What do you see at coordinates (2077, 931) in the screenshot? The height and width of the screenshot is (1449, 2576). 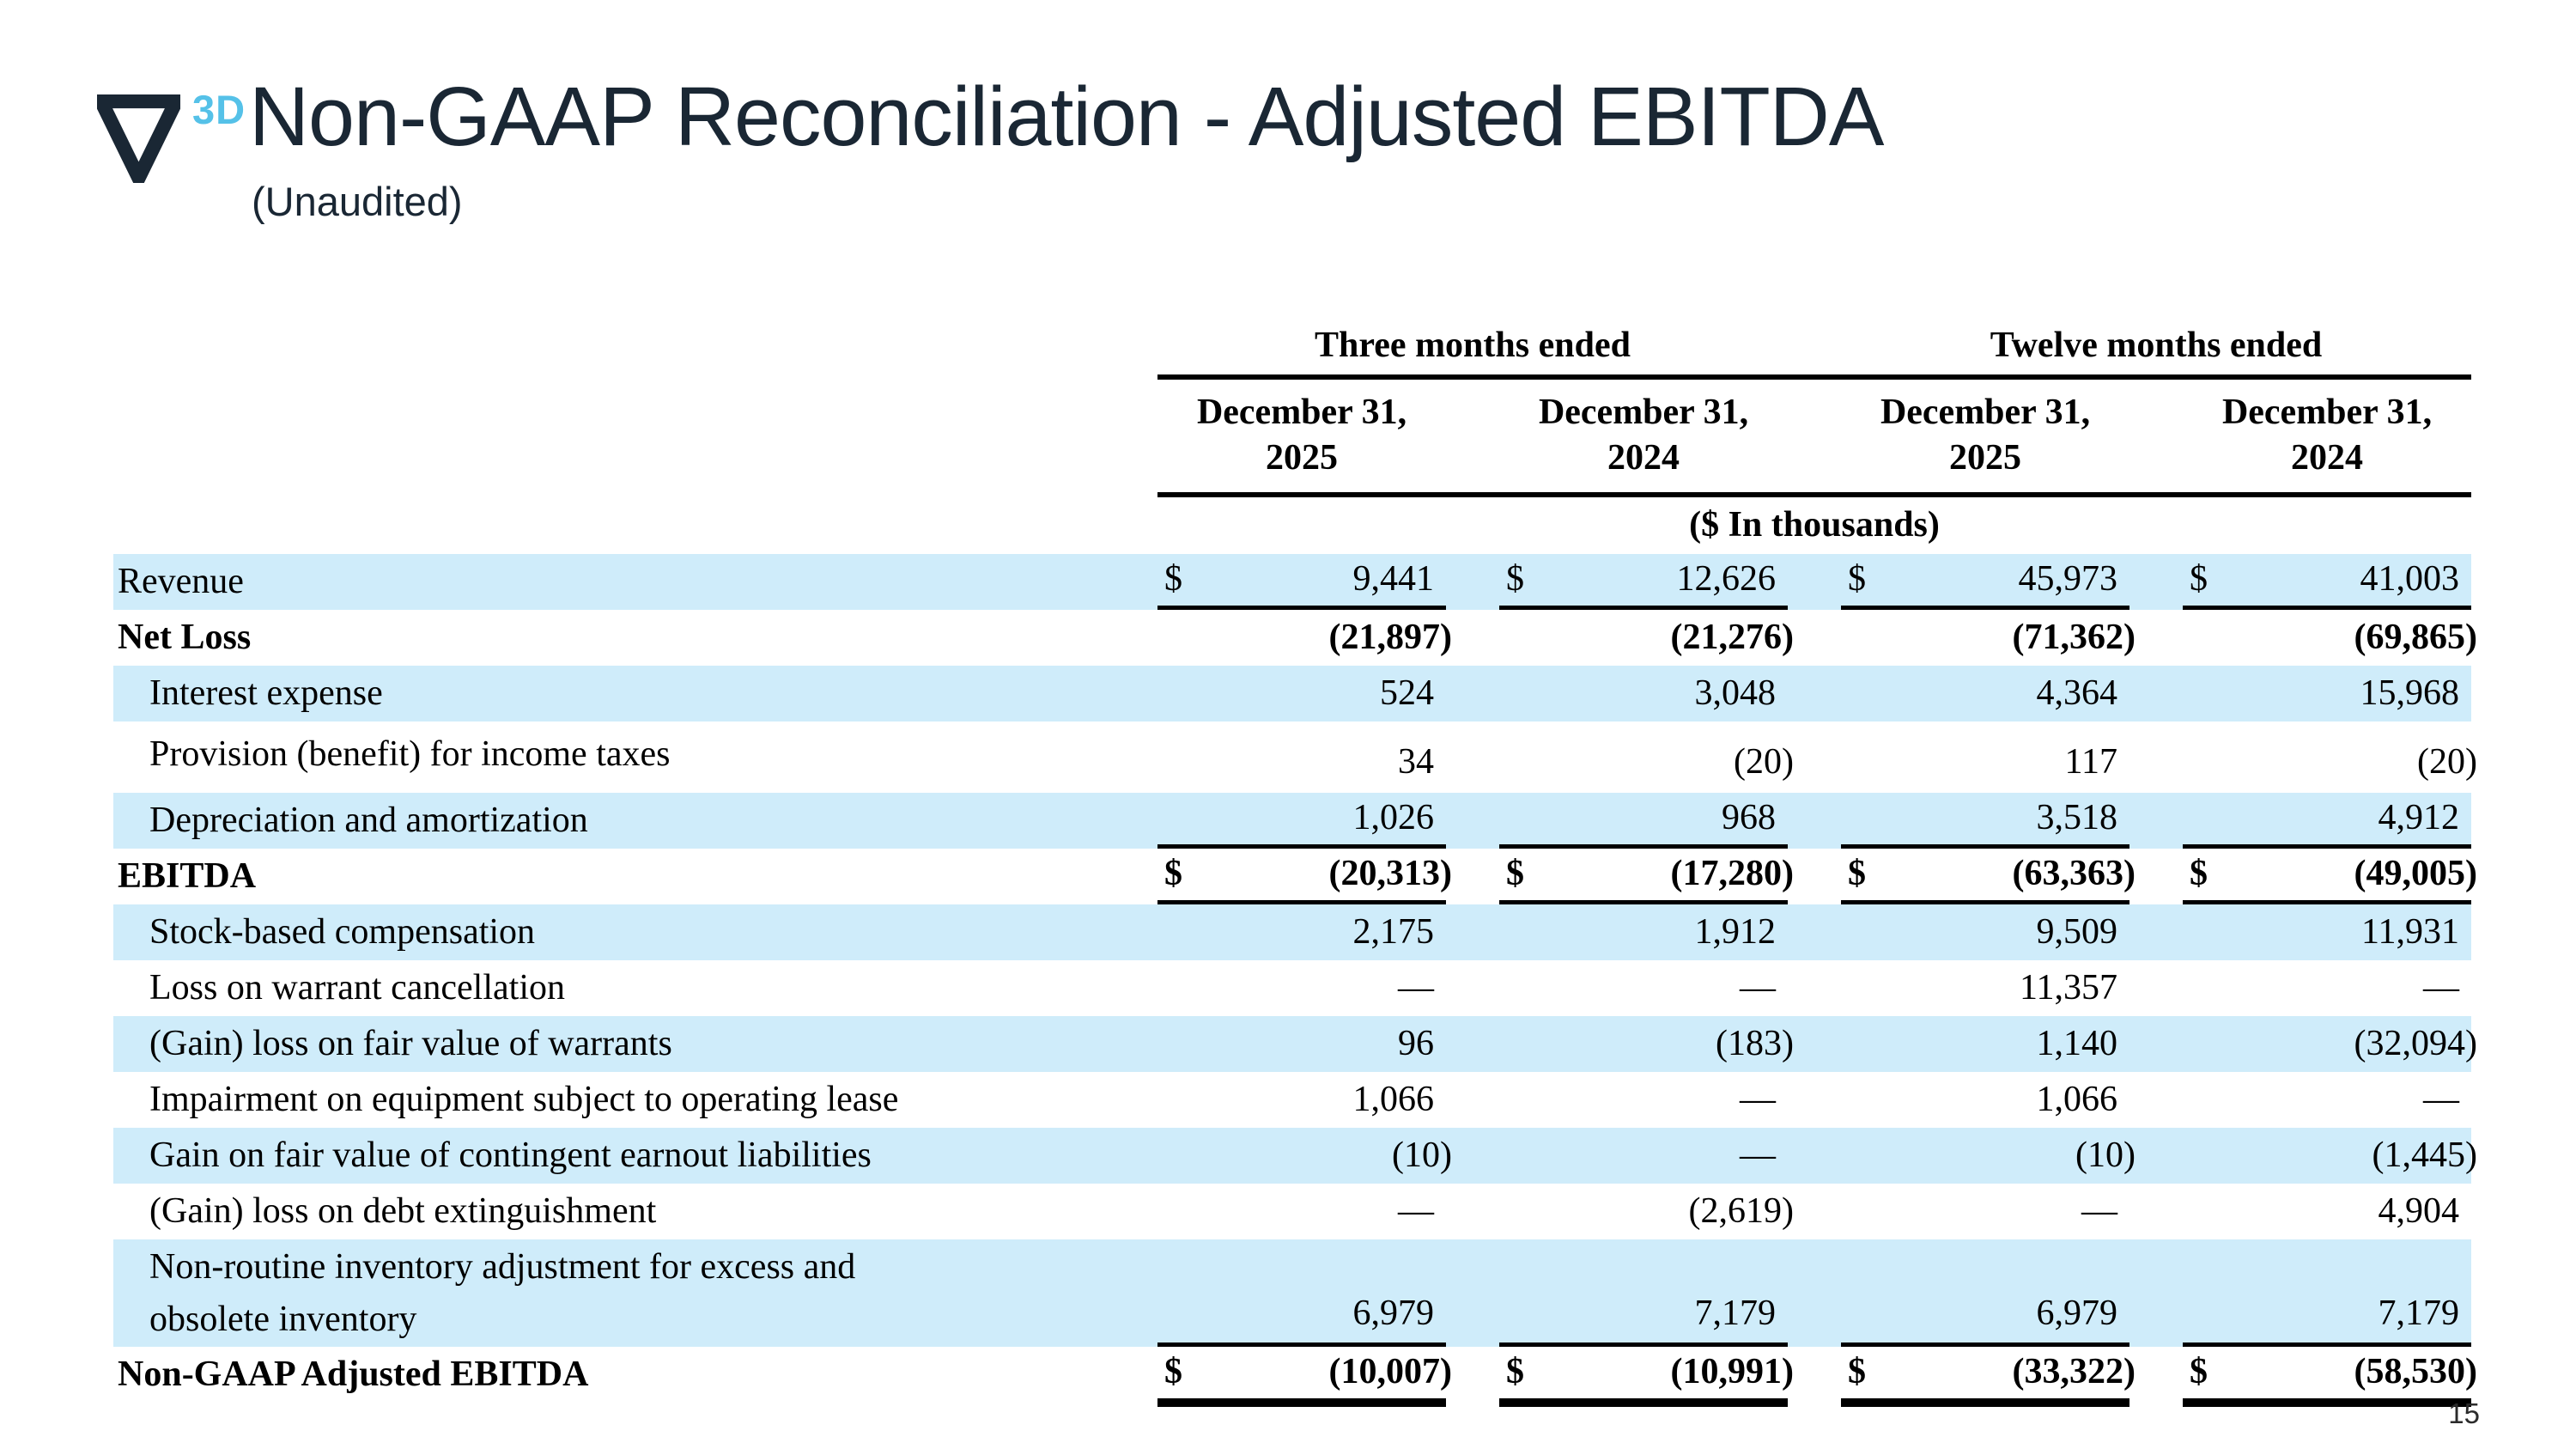 I see `row-value: 9,509` at bounding box center [2077, 931].